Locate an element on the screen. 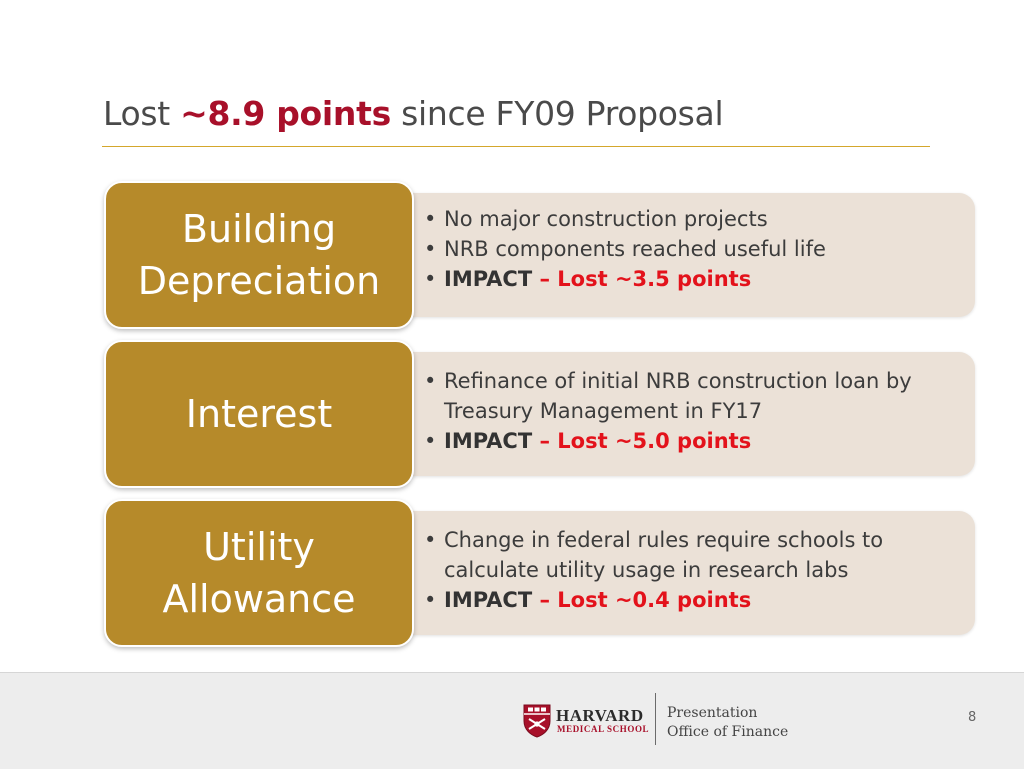 This screenshot has width=1024, height=769. label-card-utility-allowance: Utility Allowance is located at coordinates (259, 573).